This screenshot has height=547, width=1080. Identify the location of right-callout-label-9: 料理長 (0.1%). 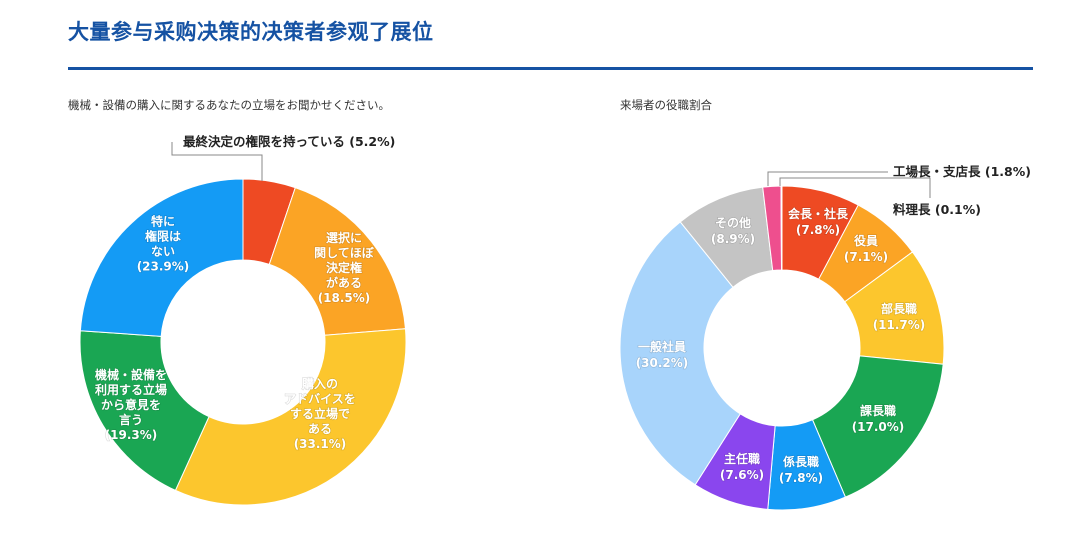
(937, 209).